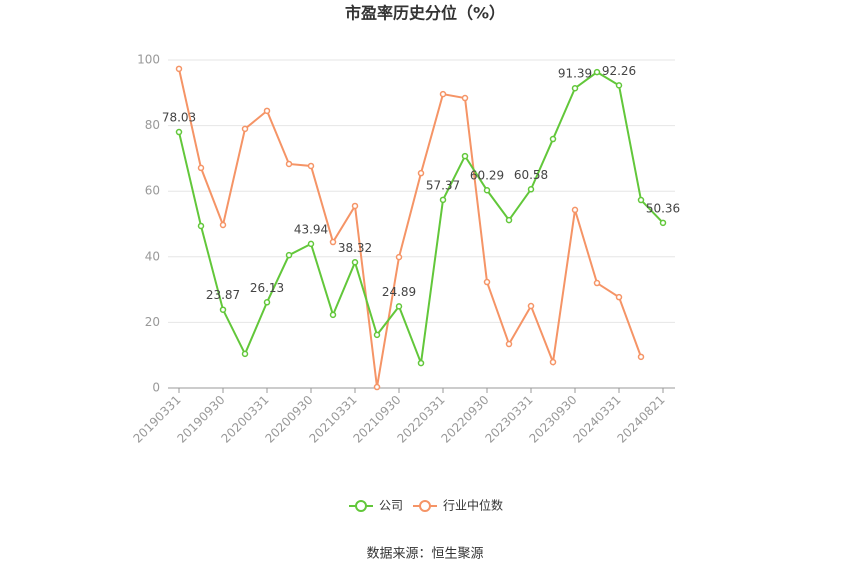 The image size is (850, 579). Describe the element at coordinates (355, 248) in the screenshot. I see `data-label: 38.32` at that location.